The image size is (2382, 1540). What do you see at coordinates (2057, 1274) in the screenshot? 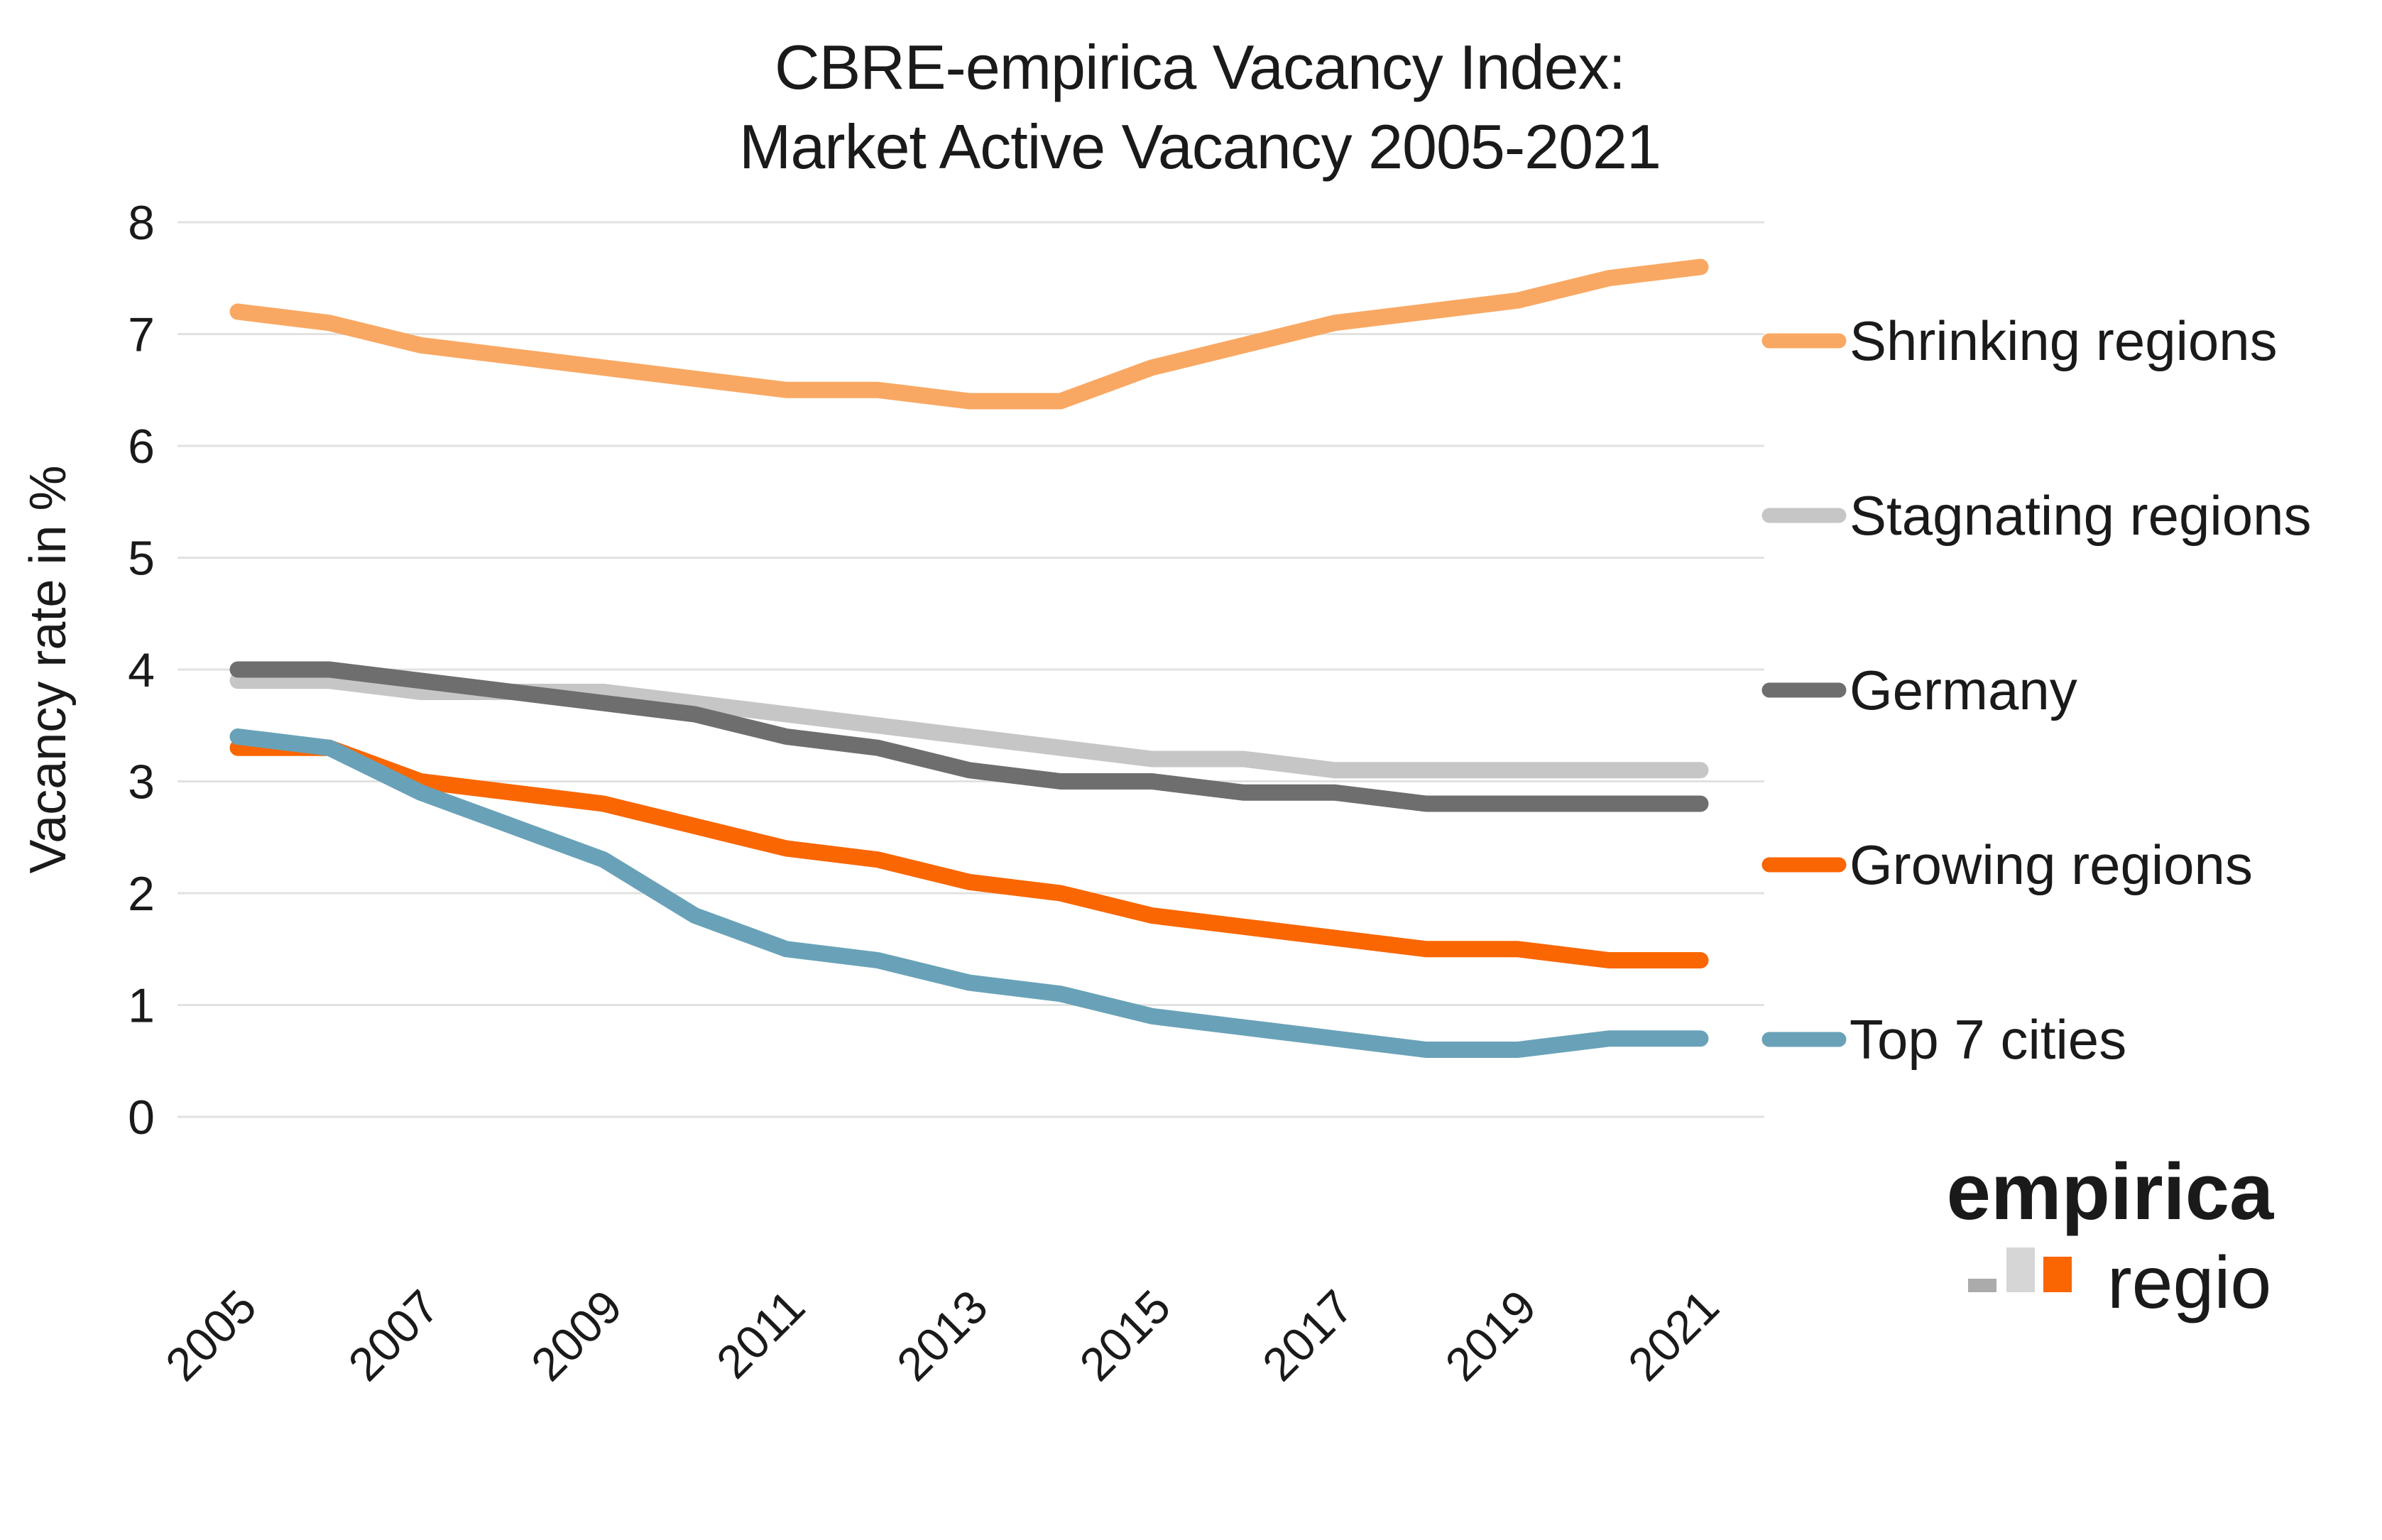
I see `logo-bar-orange-icon` at bounding box center [2057, 1274].